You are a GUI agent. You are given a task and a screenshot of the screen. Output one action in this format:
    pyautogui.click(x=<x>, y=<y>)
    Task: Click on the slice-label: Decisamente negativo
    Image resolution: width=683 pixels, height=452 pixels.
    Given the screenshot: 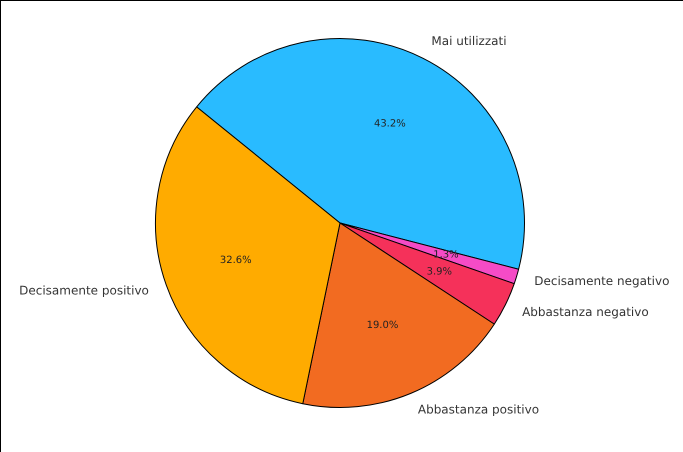 What is the action you would take?
    pyautogui.click(x=602, y=281)
    